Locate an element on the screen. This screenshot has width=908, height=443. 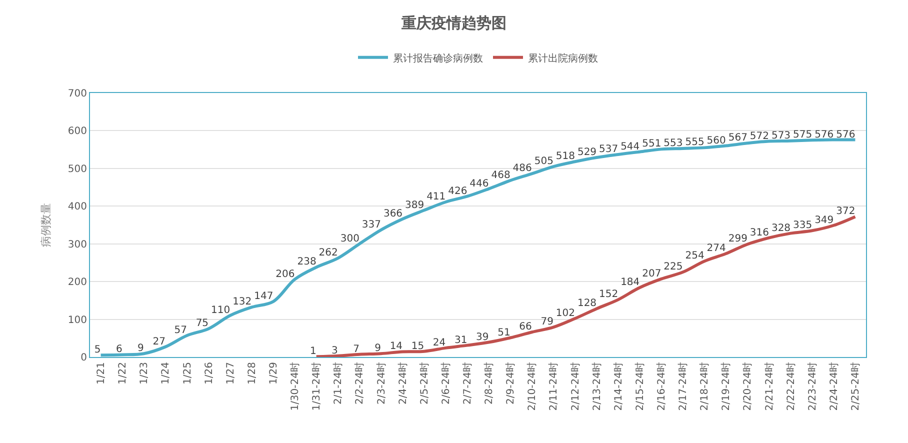
data-label: 1 is located at coordinates (313, 352).